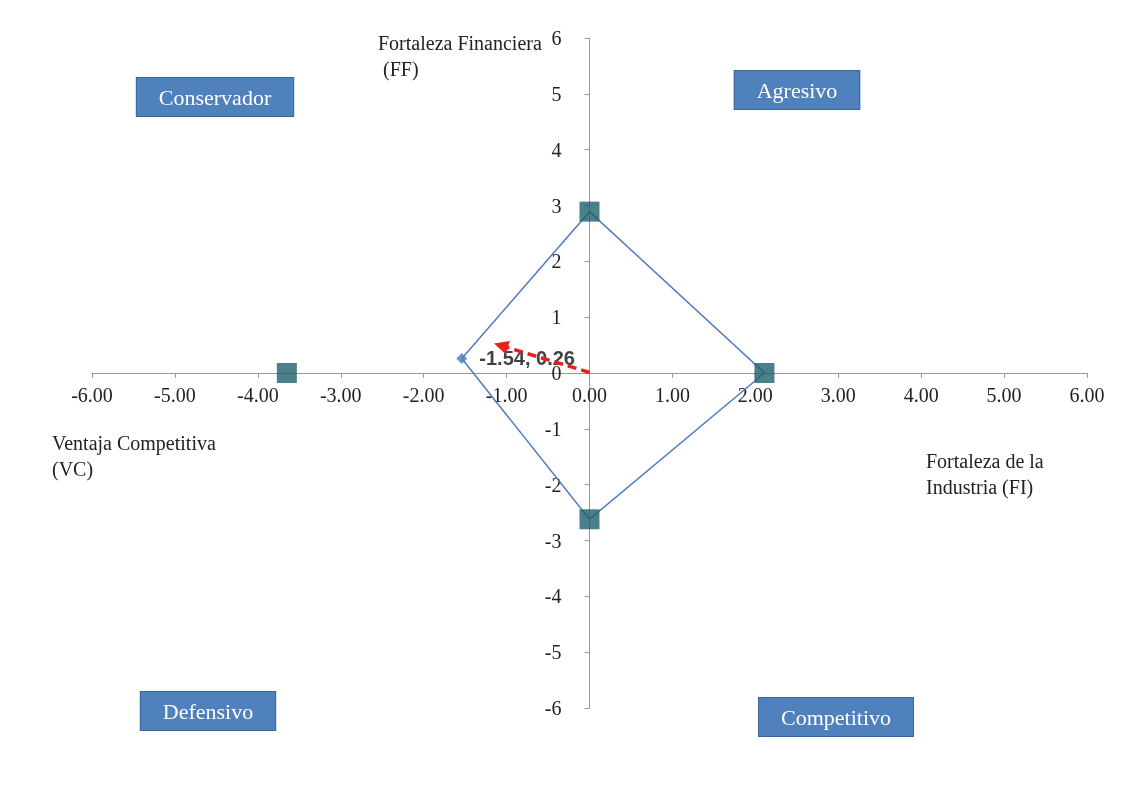 This screenshot has width=1137, height=792. Describe the element at coordinates (1087, 395) in the screenshot. I see `x-tick-label: 6.00` at that location.